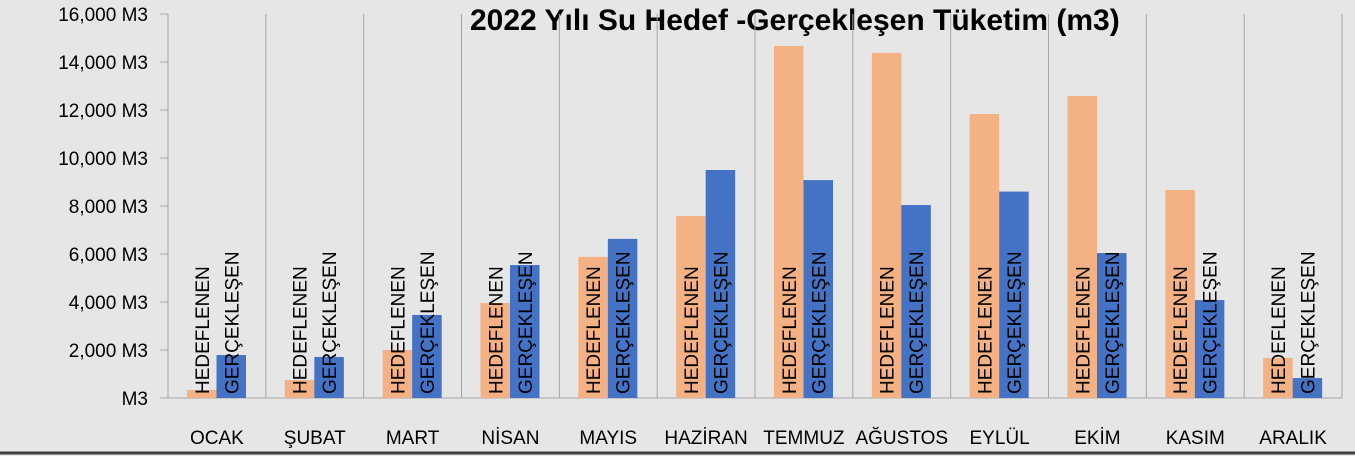  Describe the element at coordinates (901, 438) in the screenshot. I see `x-tick-label: AĞUSTOS` at that location.